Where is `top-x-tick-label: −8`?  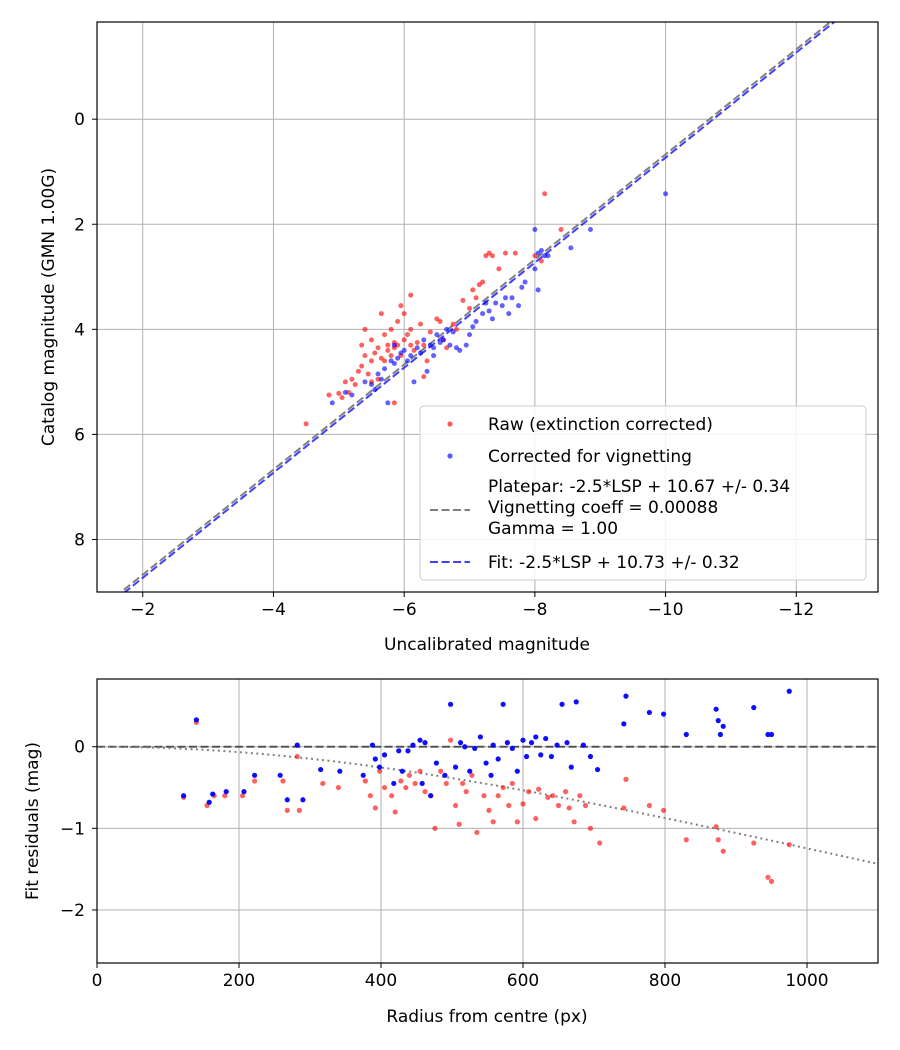 top-x-tick-label: −8 is located at coordinates (534, 610).